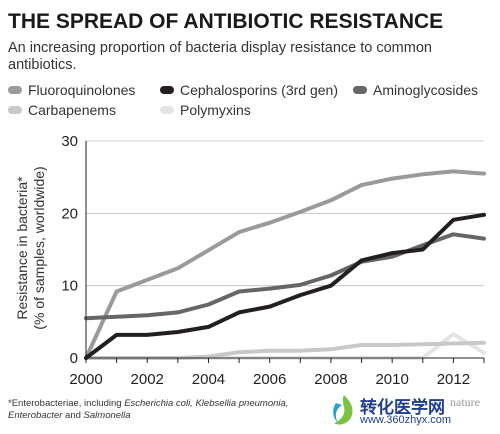  I want to click on footnote-enterobacter: Enterobacter, so click(35, 415).